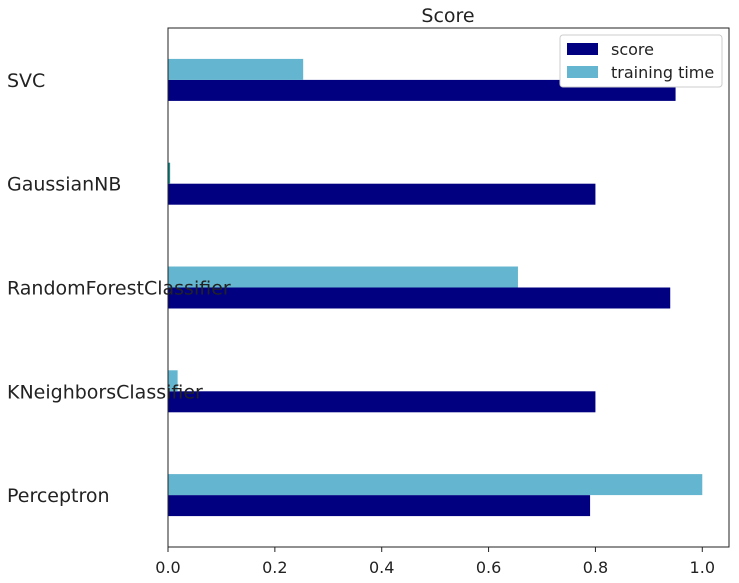 This screenshot has width=739, height=583. What do you see at coordinates (169, 173) in the screenshot?
I see `bar-training-time-gaussiannb` at bounding box center [169, 173].